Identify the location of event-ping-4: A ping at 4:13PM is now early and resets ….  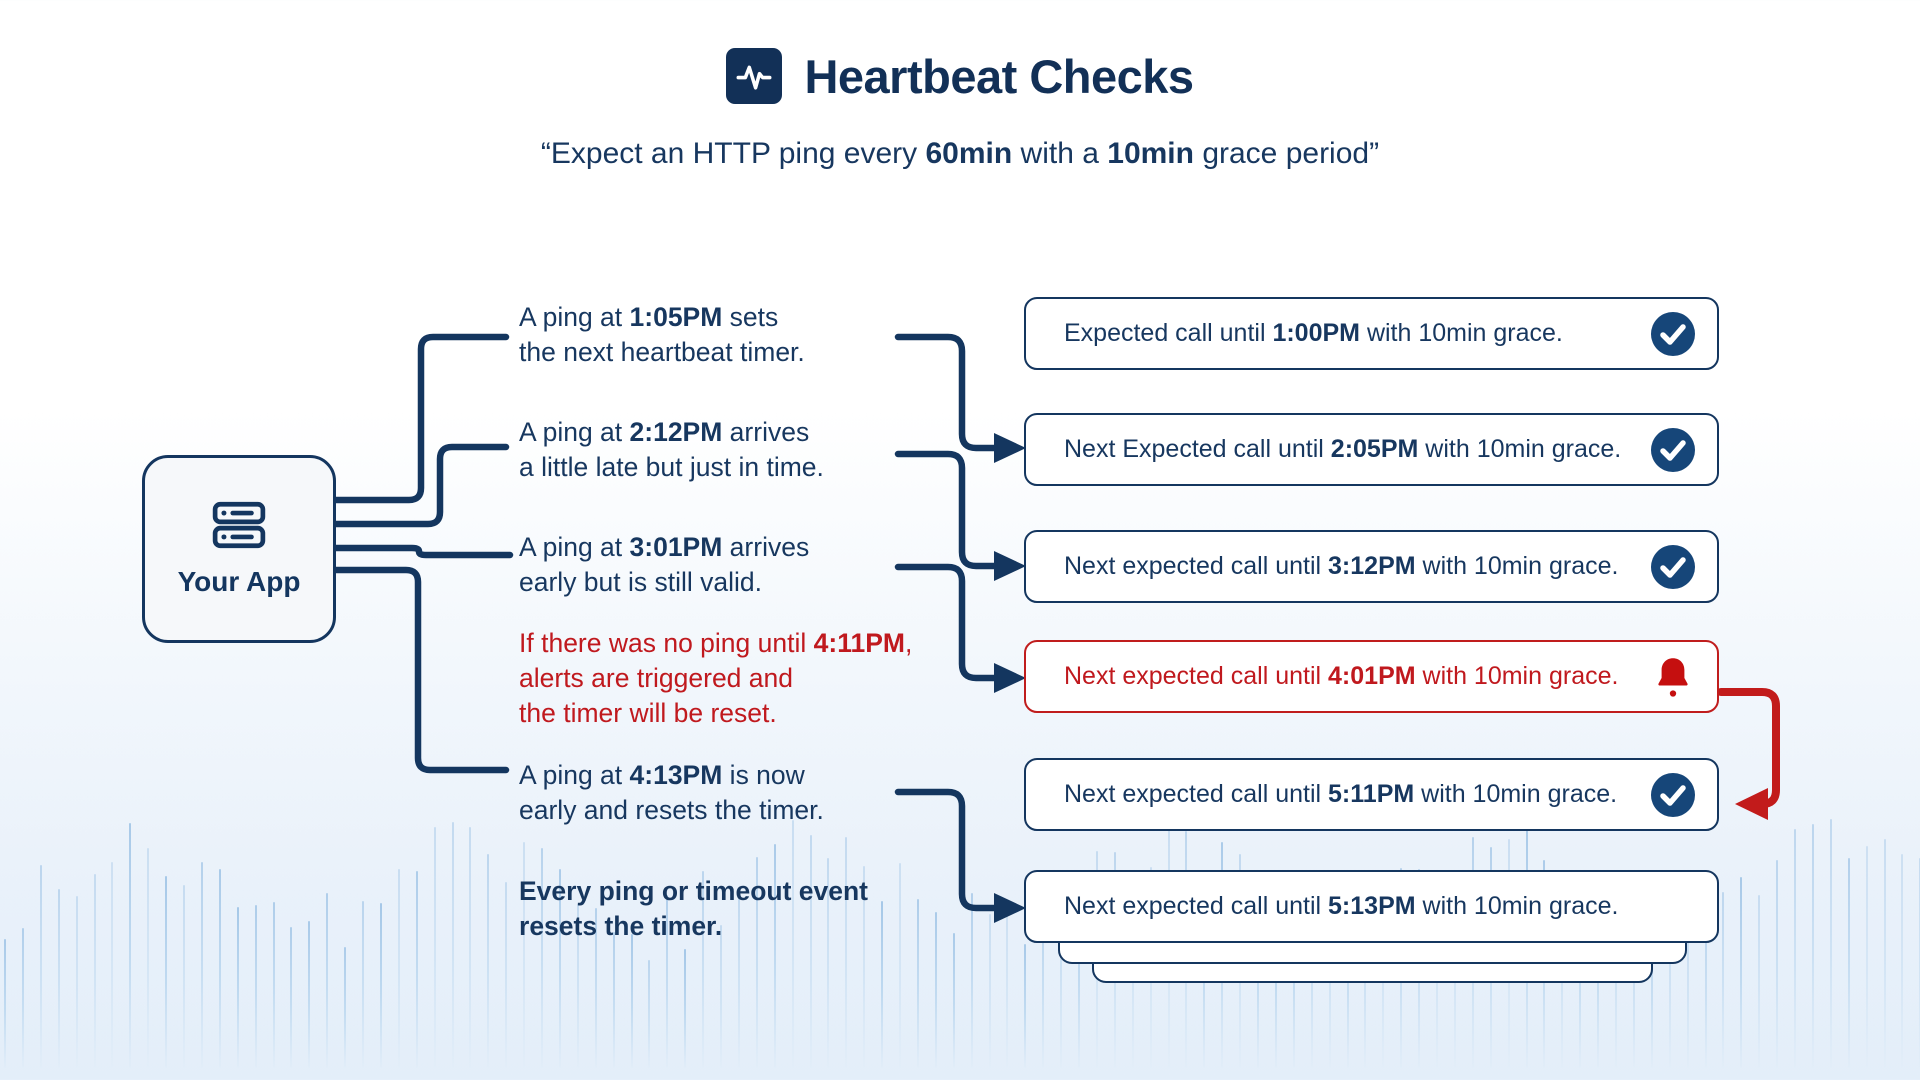
(671, 792).